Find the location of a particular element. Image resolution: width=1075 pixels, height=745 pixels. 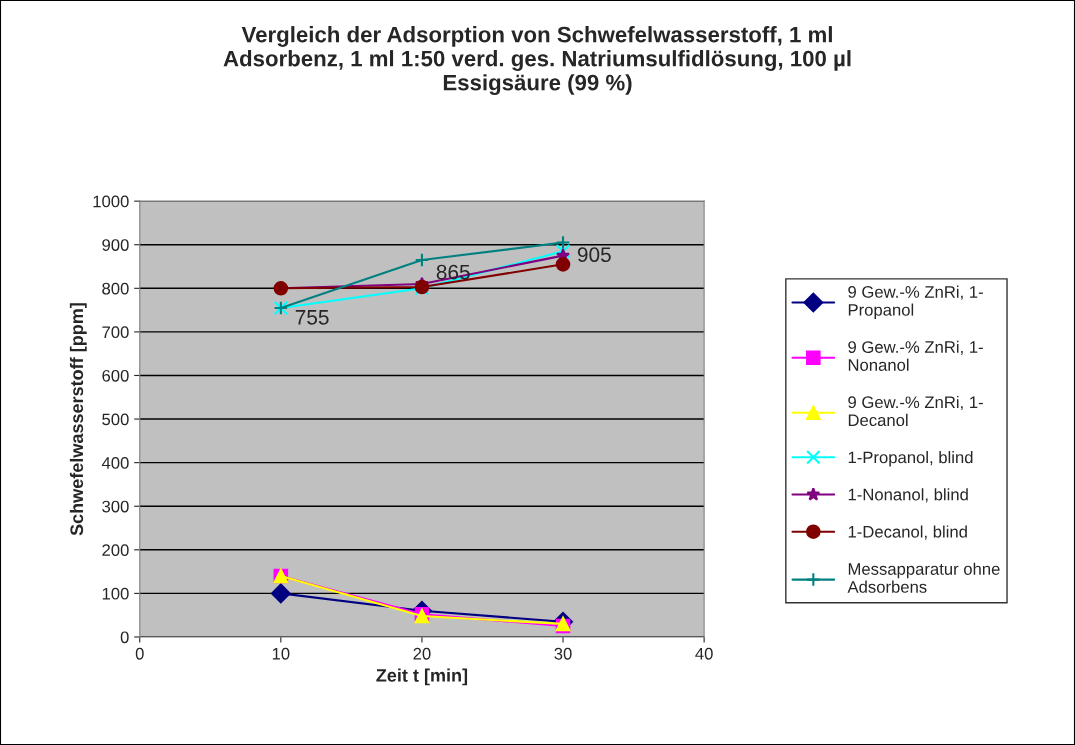

y-tick-label: 200 is located at coordinates (115, 550).